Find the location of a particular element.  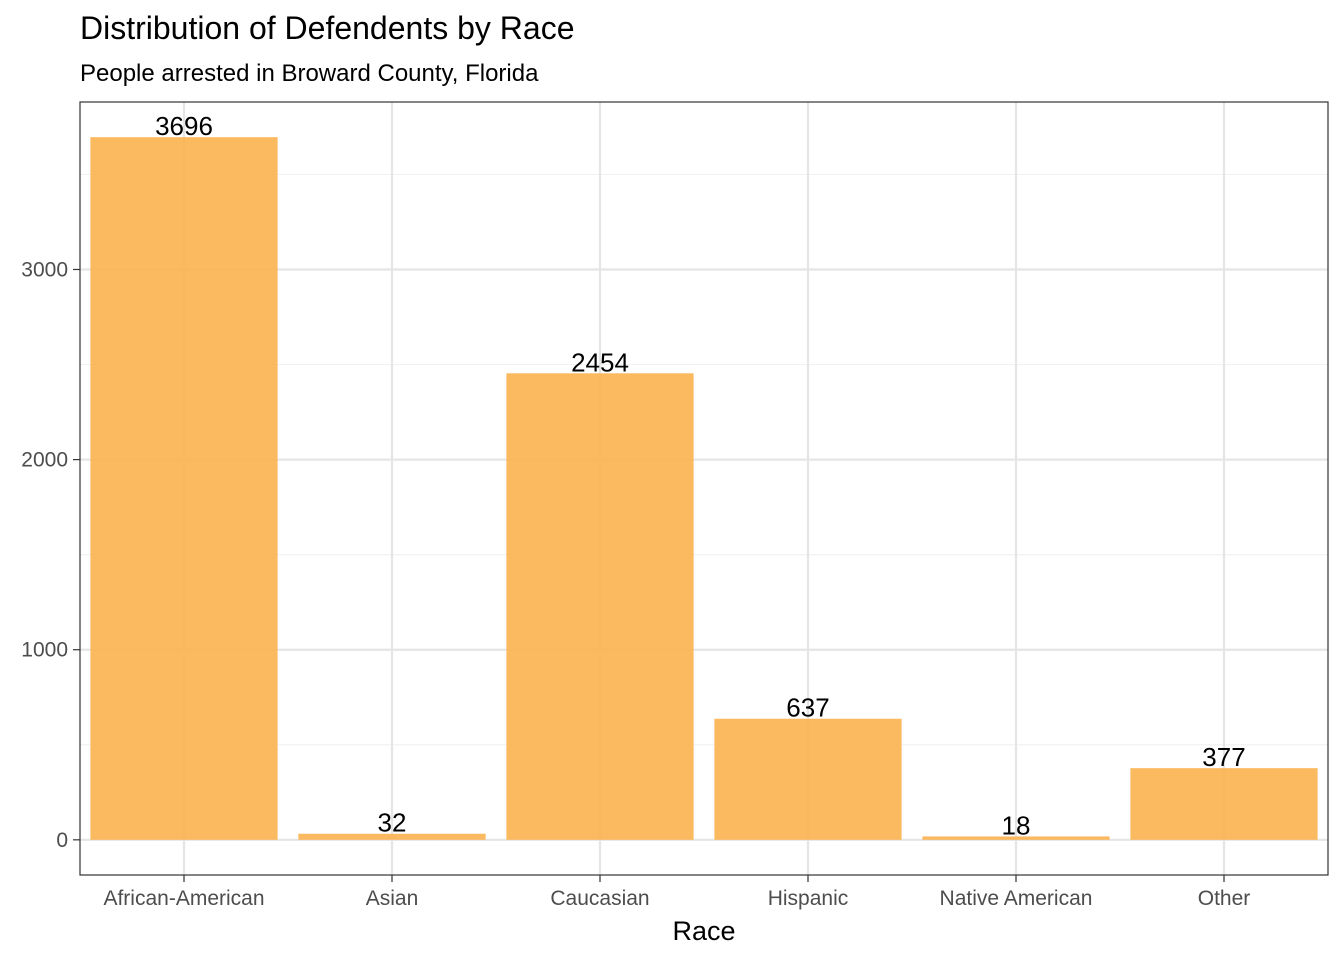

x-tick-label: Hispanic is located at coordinates (808, 898).